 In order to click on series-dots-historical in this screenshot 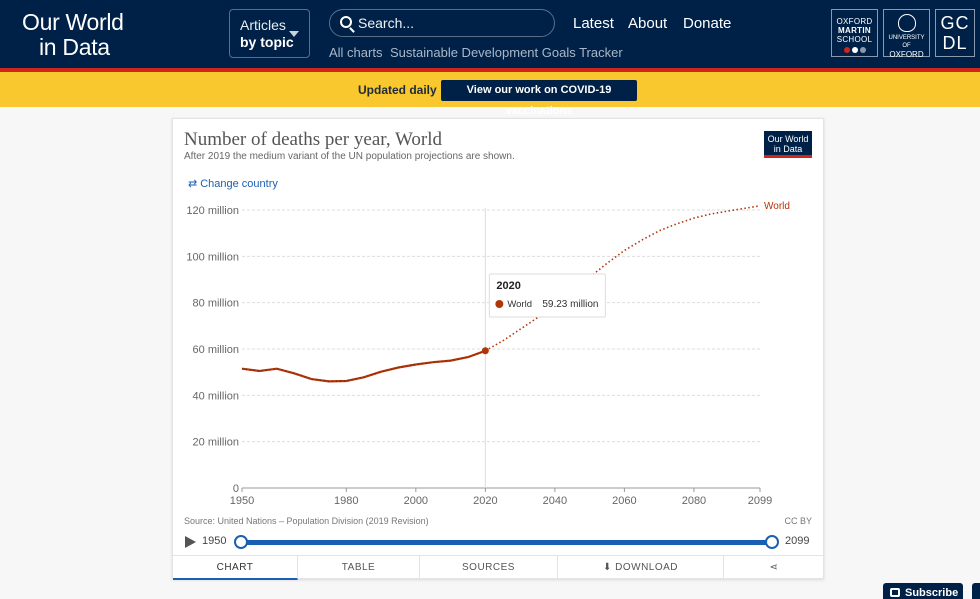, I will do `click(363, 366)`.